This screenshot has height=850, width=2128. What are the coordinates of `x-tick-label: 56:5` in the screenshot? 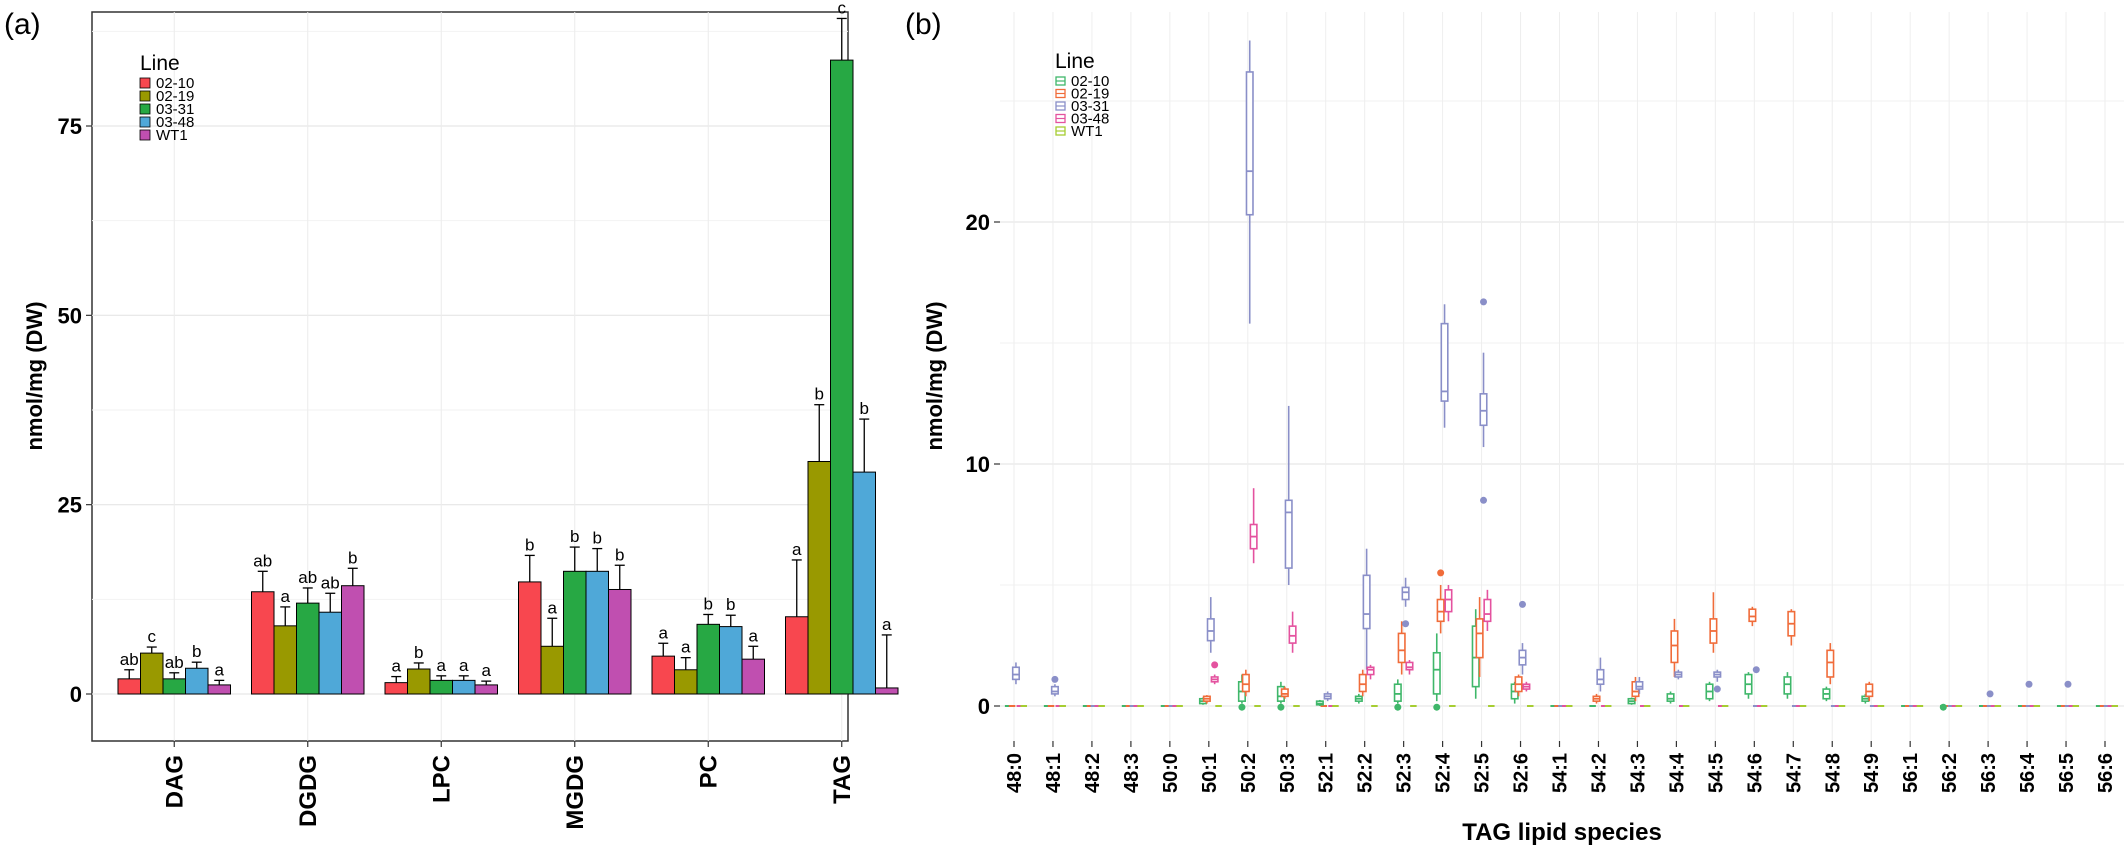 It's located at (2067, 773).